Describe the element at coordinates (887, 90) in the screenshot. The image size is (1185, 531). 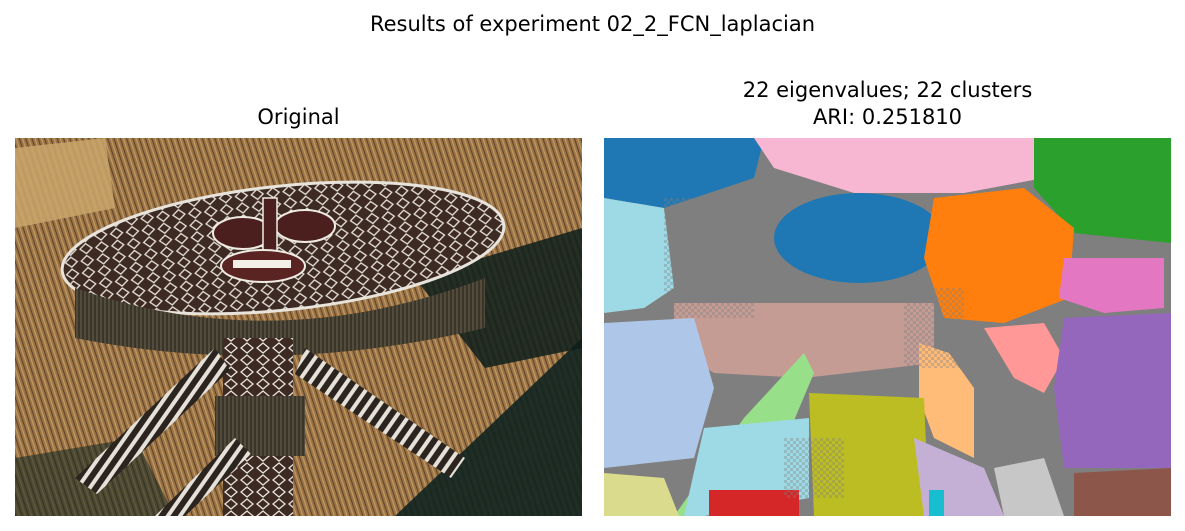
I see `panel-title-line-1: 22 eigenvalues; 22 clusters` at that location.